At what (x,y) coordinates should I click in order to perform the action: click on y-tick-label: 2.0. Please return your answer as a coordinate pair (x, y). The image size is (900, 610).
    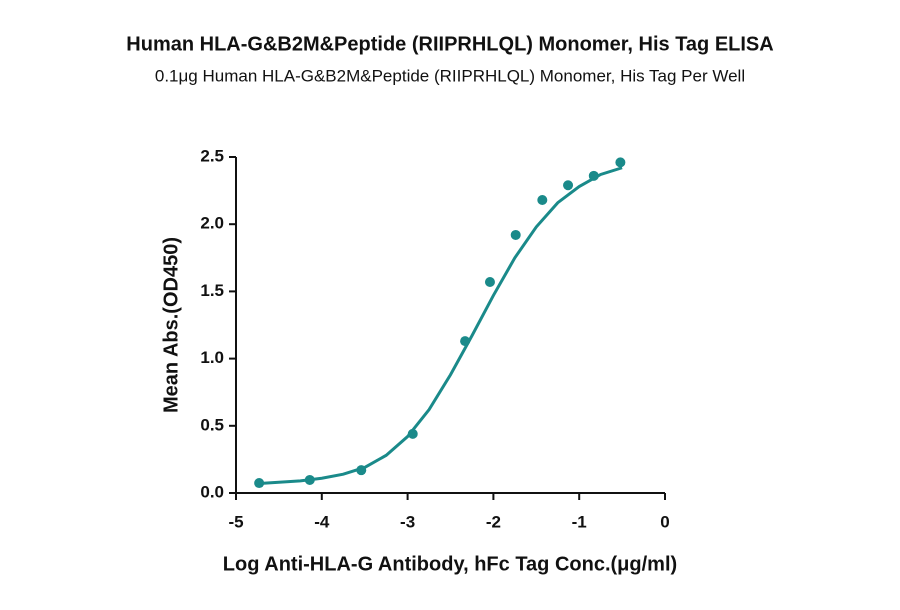
    Looking at the image, I should click on (212, 223).